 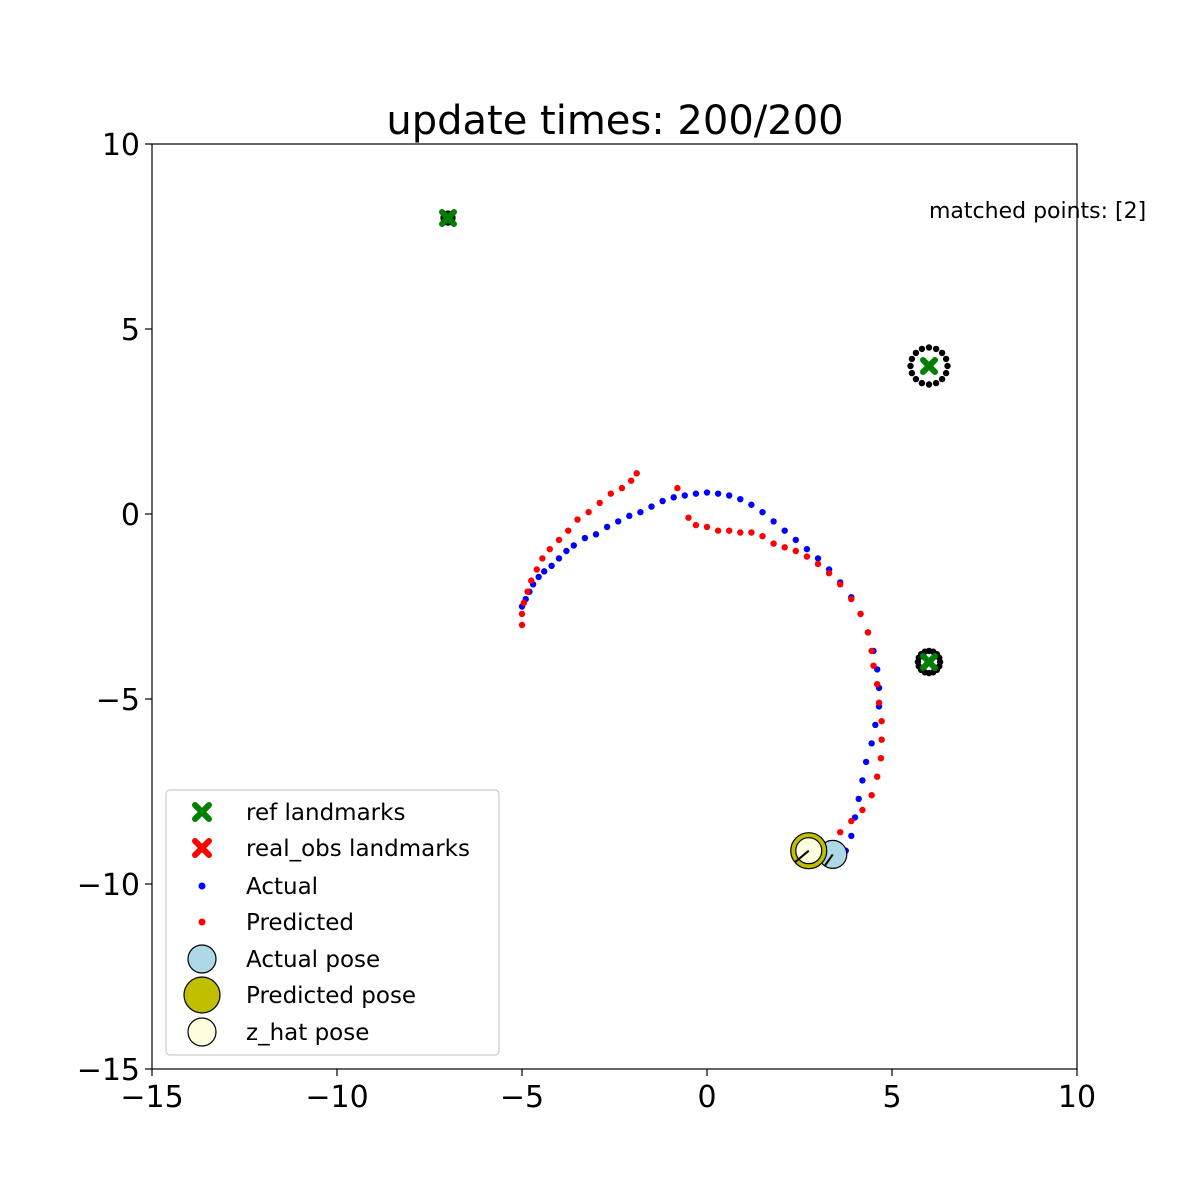 I want to click on legend-label: Predicted pose, so click(x=331, y=996).